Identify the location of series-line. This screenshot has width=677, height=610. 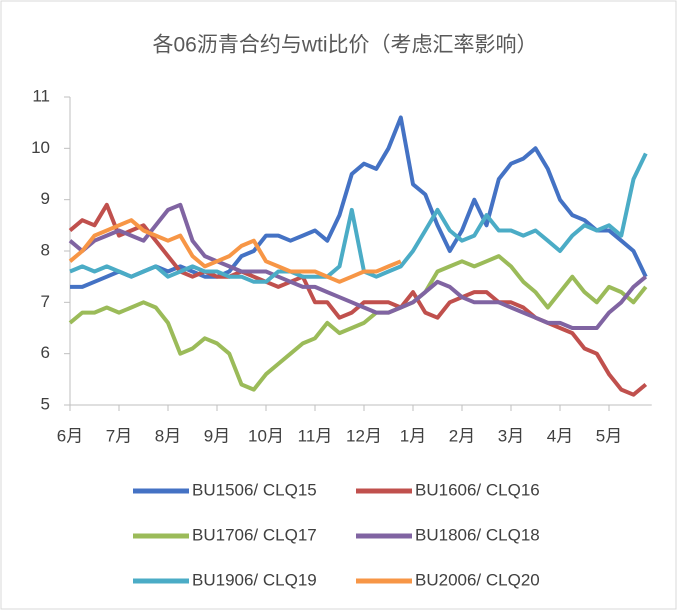
(235, 251).